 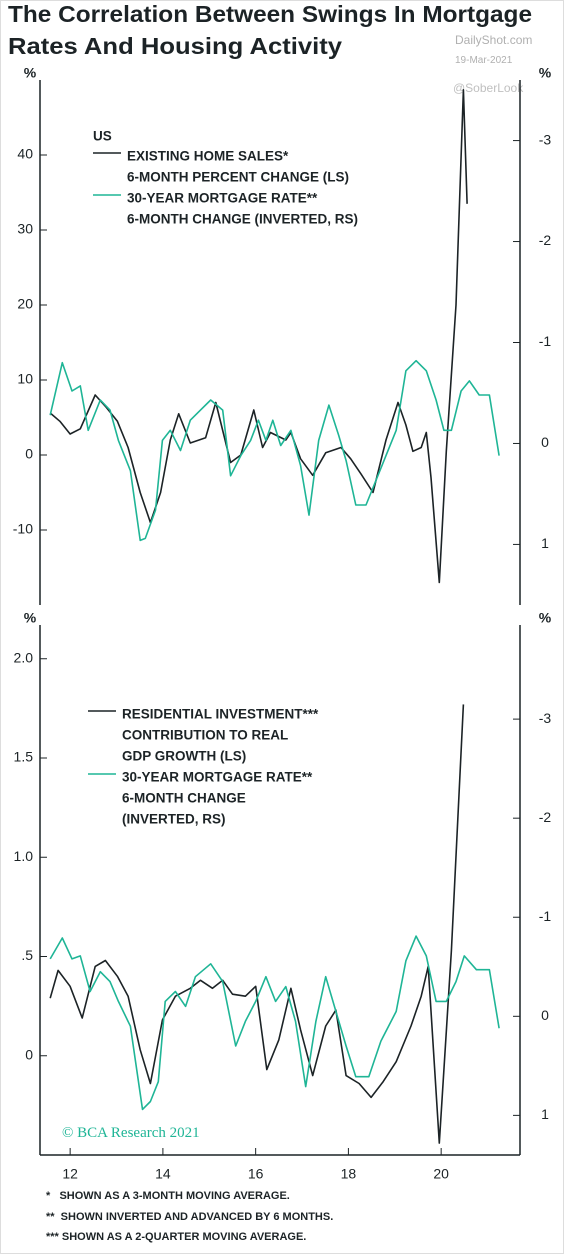 I want to click on y-tick-label: -10, so click(x=23, y=529).